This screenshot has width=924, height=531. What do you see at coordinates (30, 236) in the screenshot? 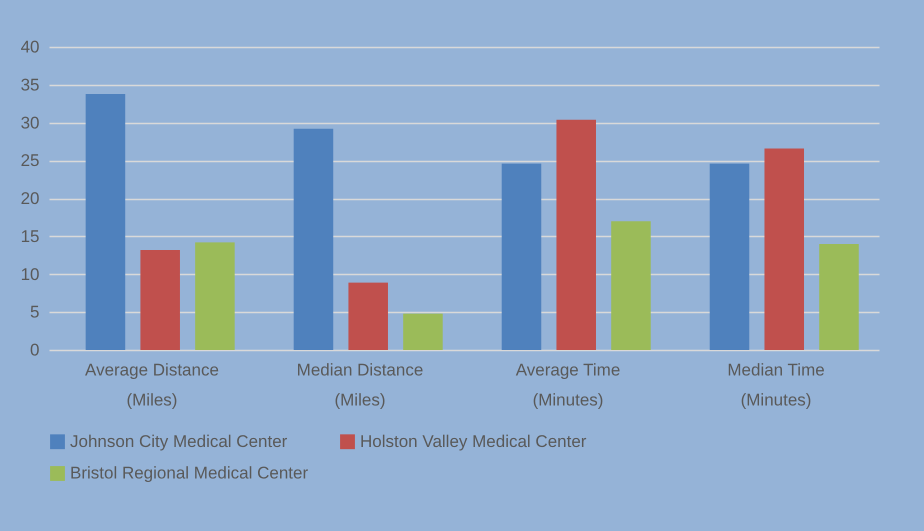
I see `y-tick-label: 15` at bounding box center [30, 236].